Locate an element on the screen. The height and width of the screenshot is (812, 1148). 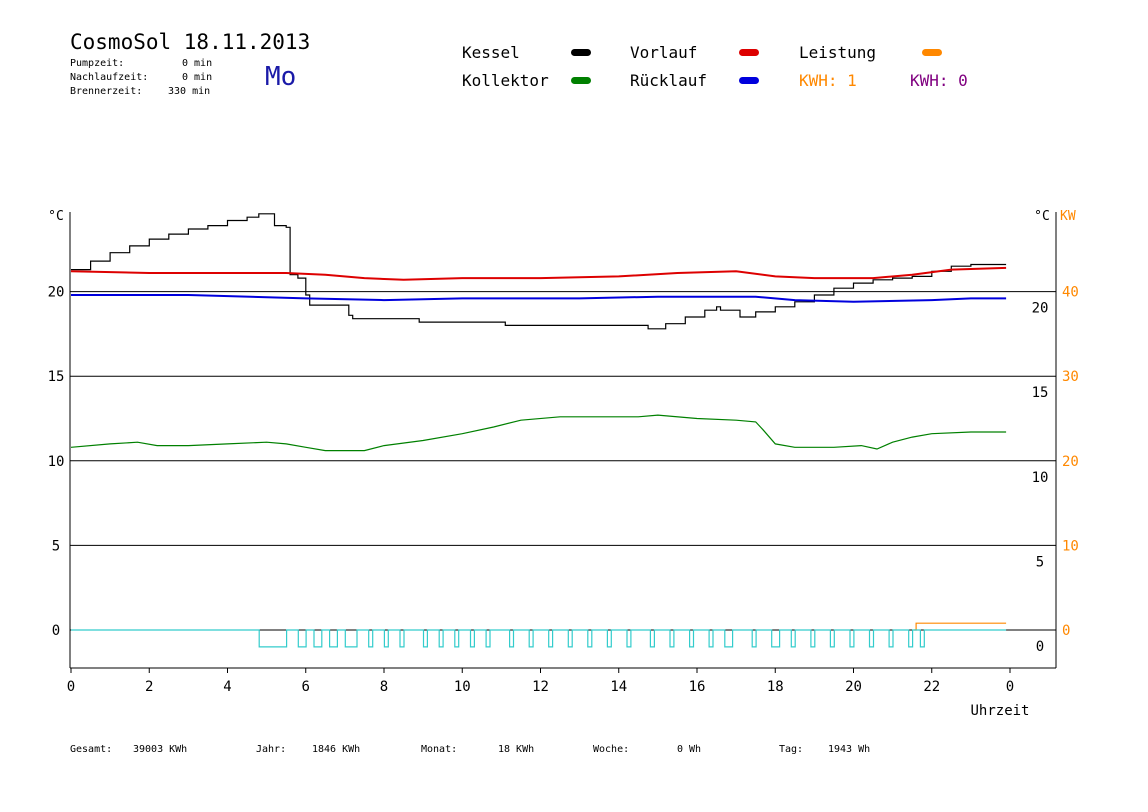
legend-kessel-swatch is located at coordinates (581, 52).